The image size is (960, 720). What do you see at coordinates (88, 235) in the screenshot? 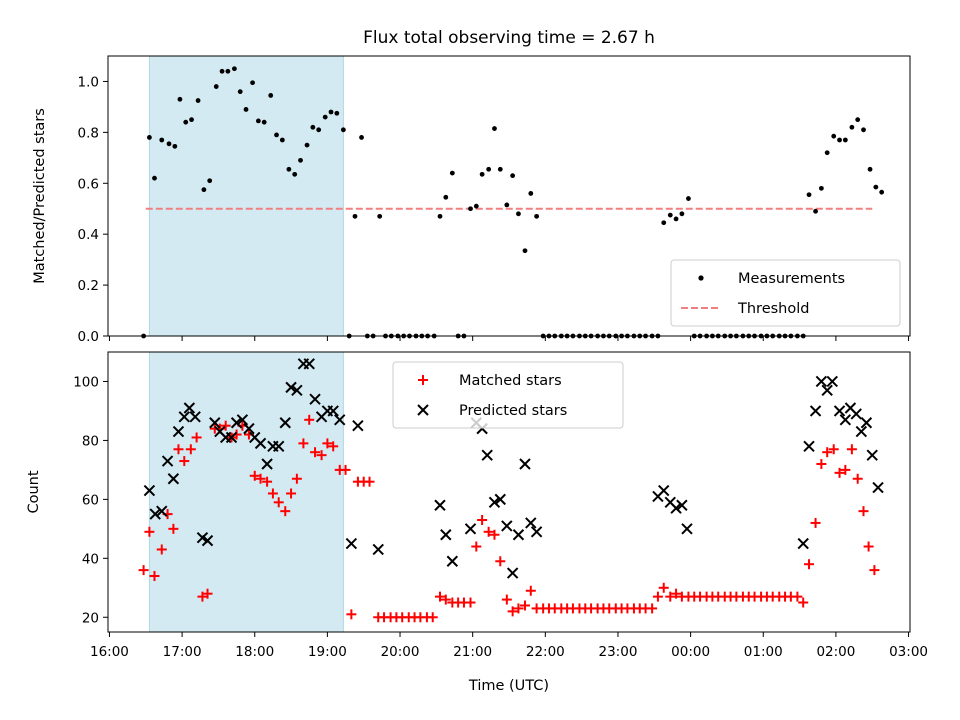
I see `top-y-tick-label: 0.4` at bounding box center [88, 235].